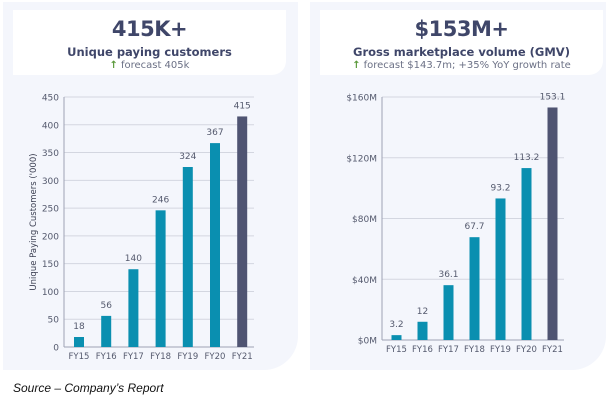  What do you see at coordinates (160, 357) in the screenshot?
I see `customers-xtick-label: FY18` at bounding box center [160, 357].